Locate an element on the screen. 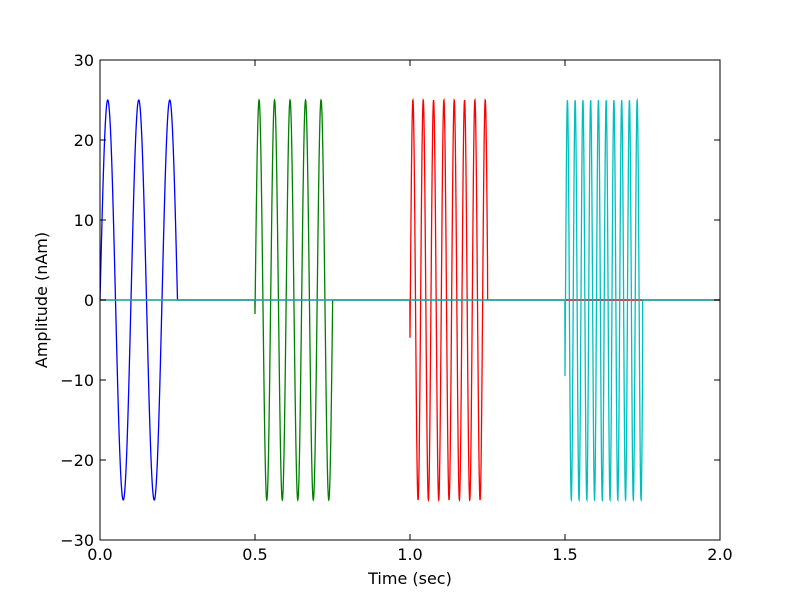 This screenshot has width=800, height=600. y-axis-label: Amplitude (nAm) is located at coordinates (41, 300).